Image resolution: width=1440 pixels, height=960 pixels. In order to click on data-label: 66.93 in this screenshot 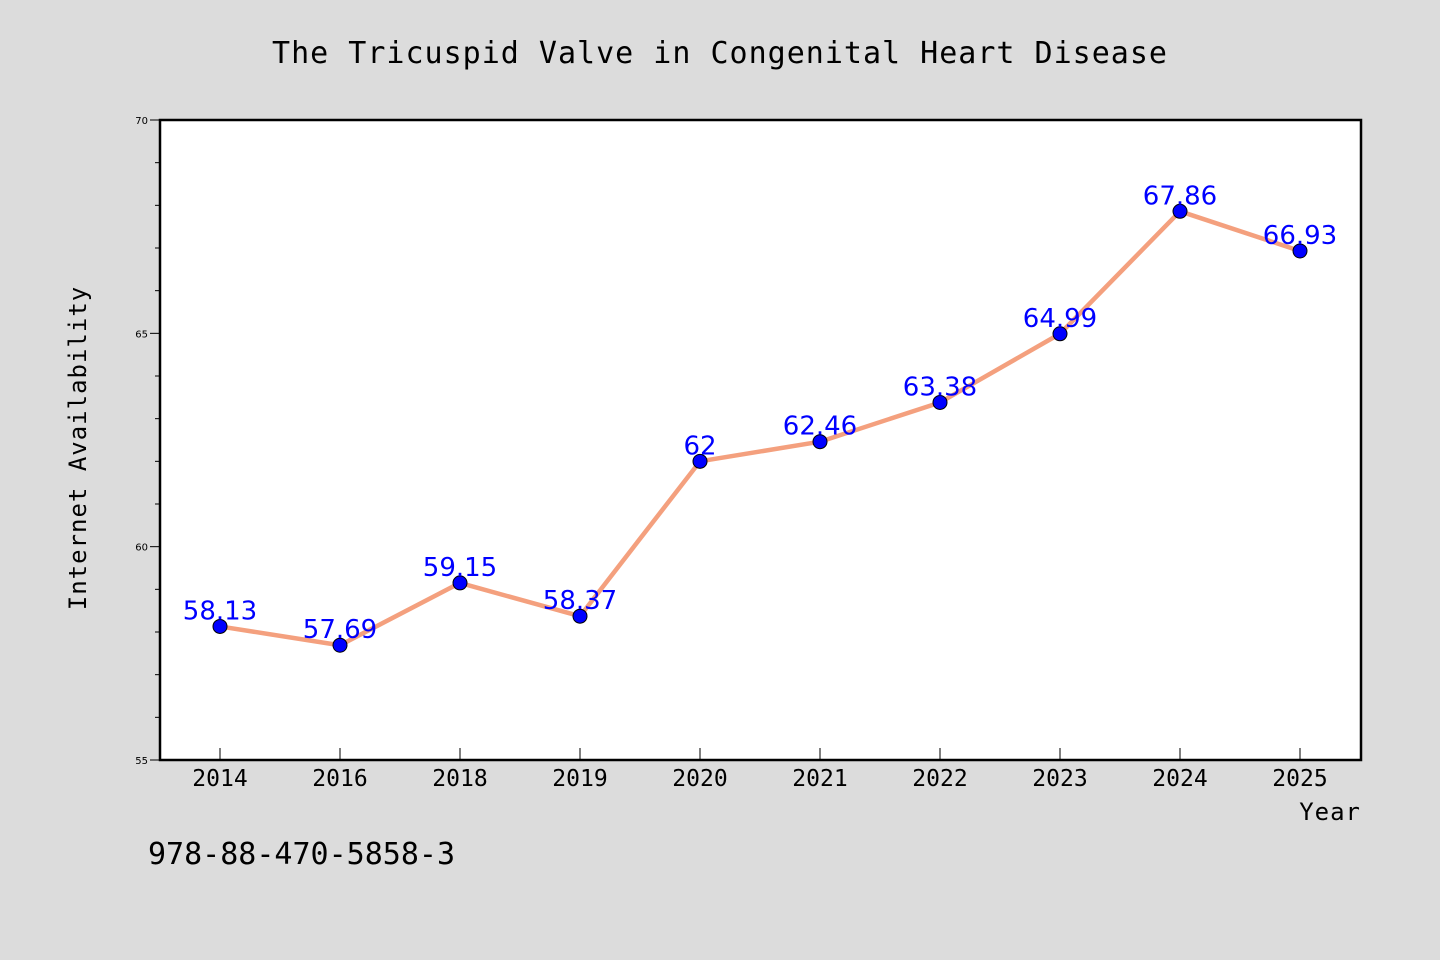, I will do `click(1300, 236)`.